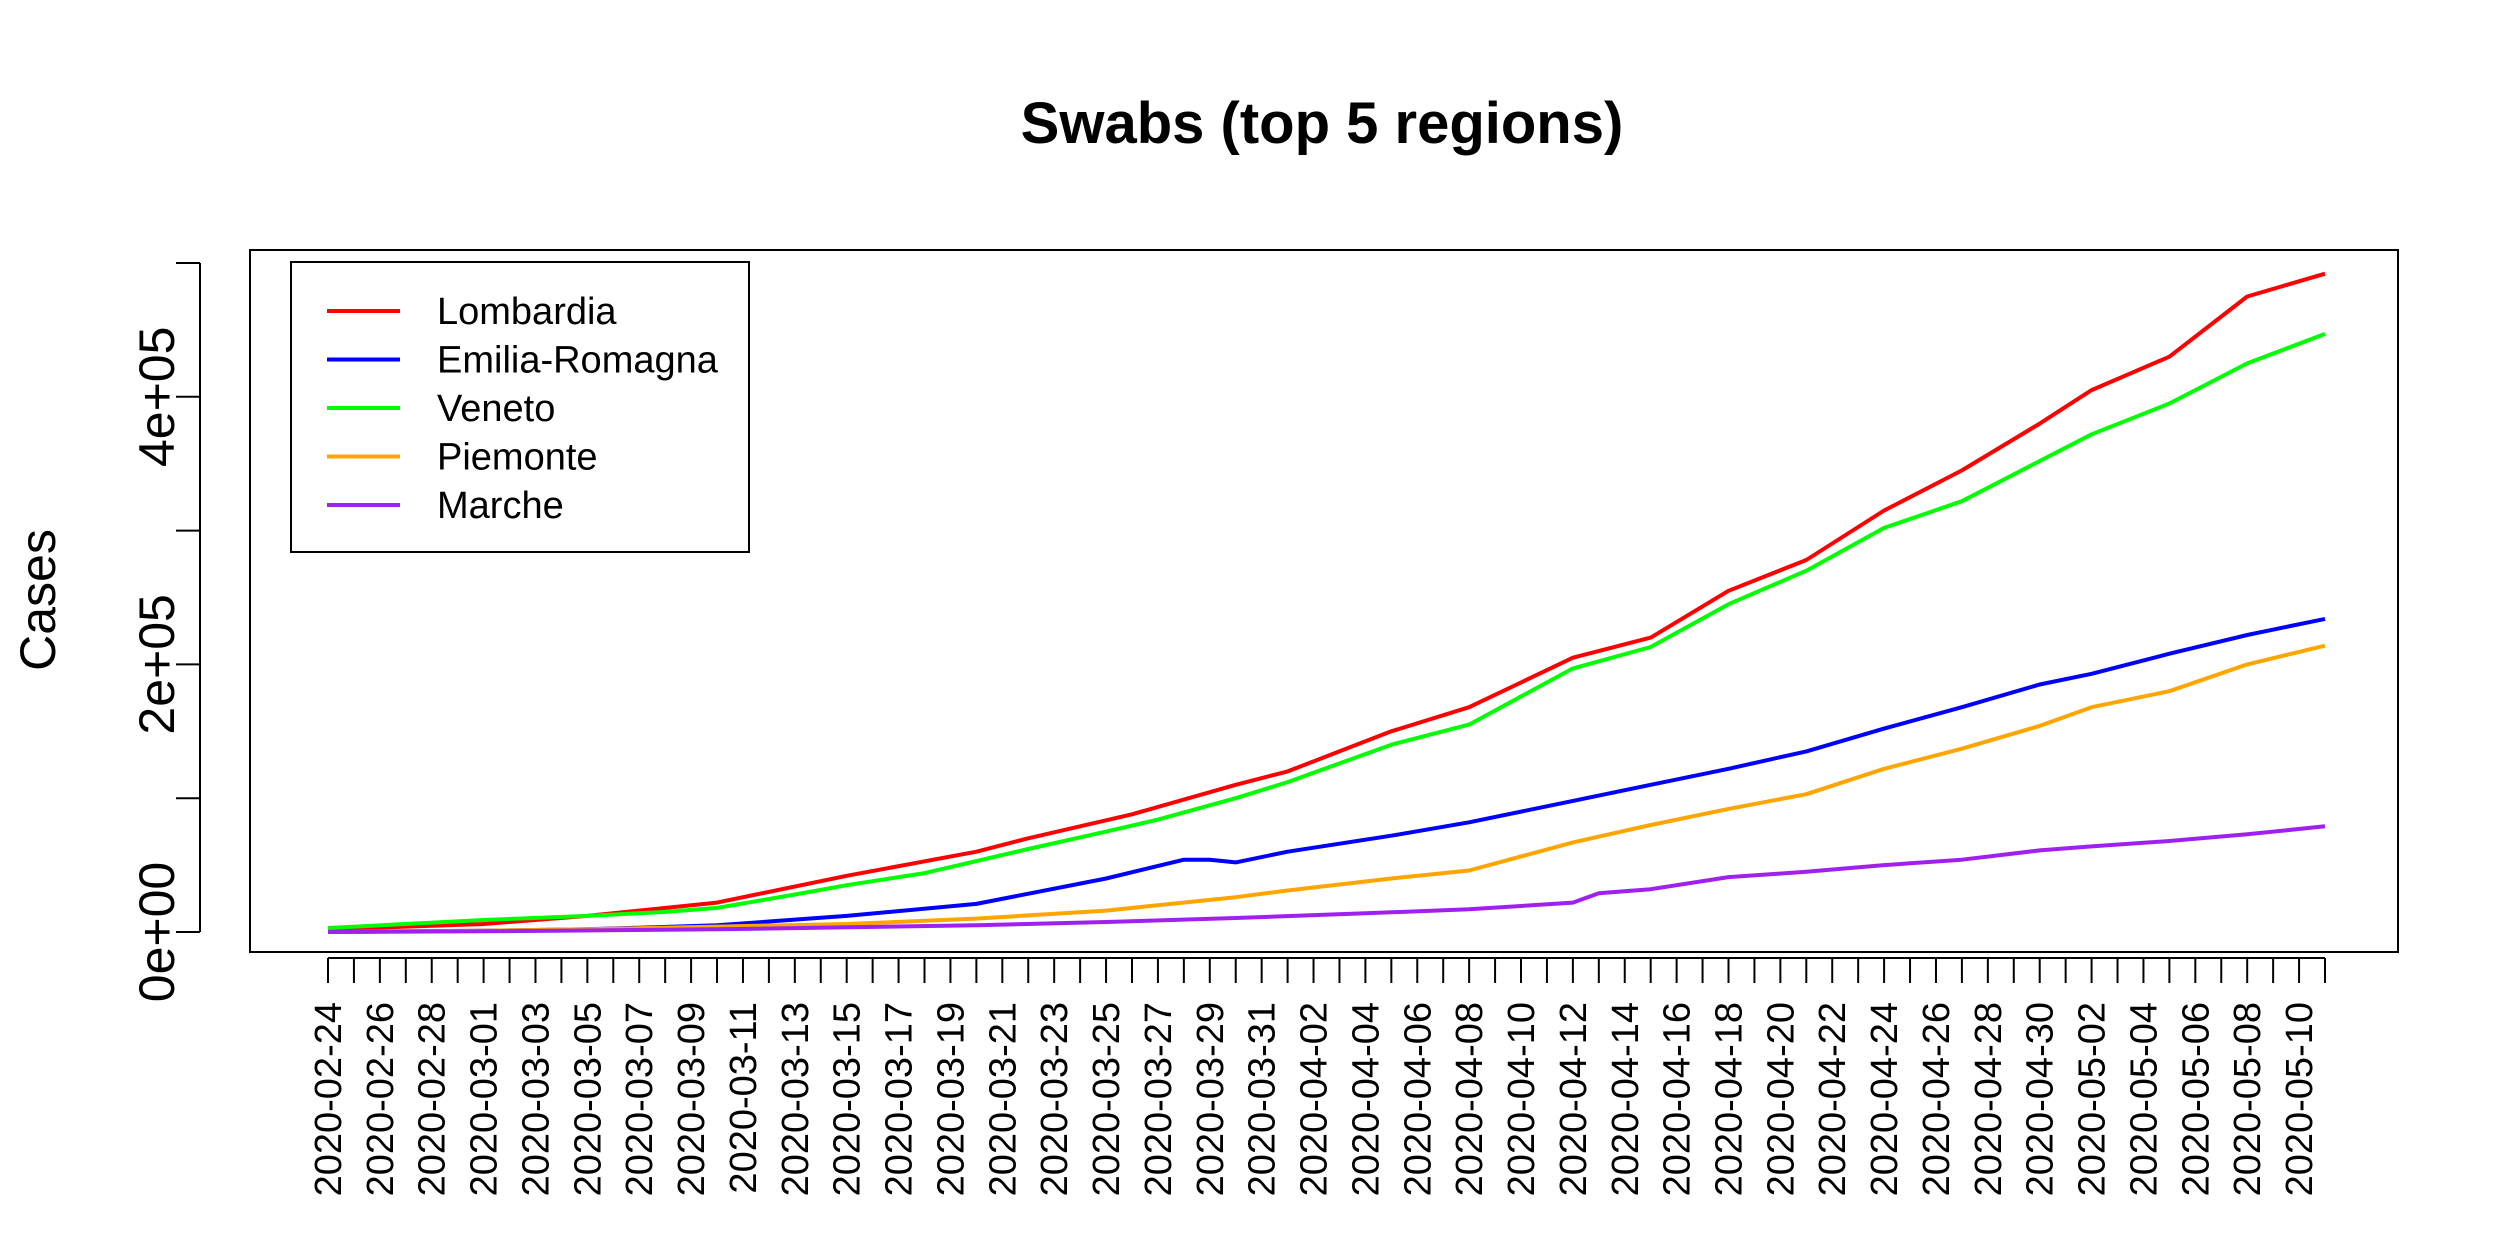 This screenshot has height=1250, width=2500. Describe the element at coordinates (692, 1099) in the screenshot. I see `x-tick-label: 2020-03-09` at that location.